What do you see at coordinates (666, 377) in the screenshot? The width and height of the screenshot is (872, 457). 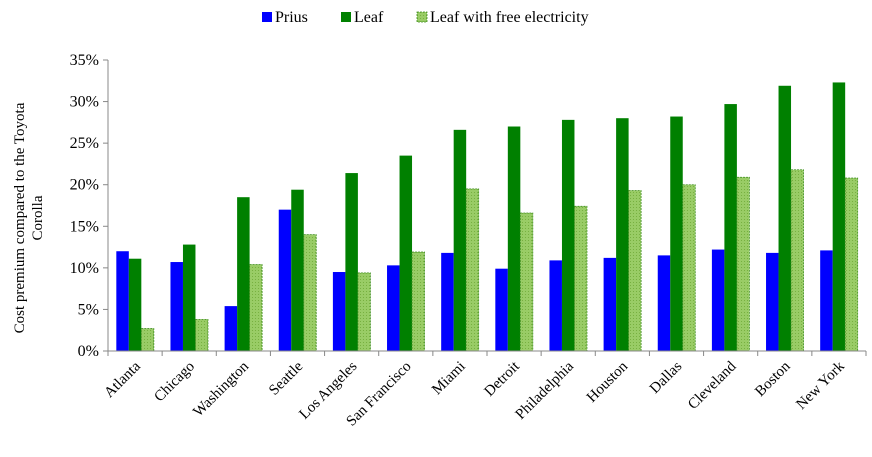 I see `x-tick-label-dallas: Dallas` at bounding box center [666, 377].